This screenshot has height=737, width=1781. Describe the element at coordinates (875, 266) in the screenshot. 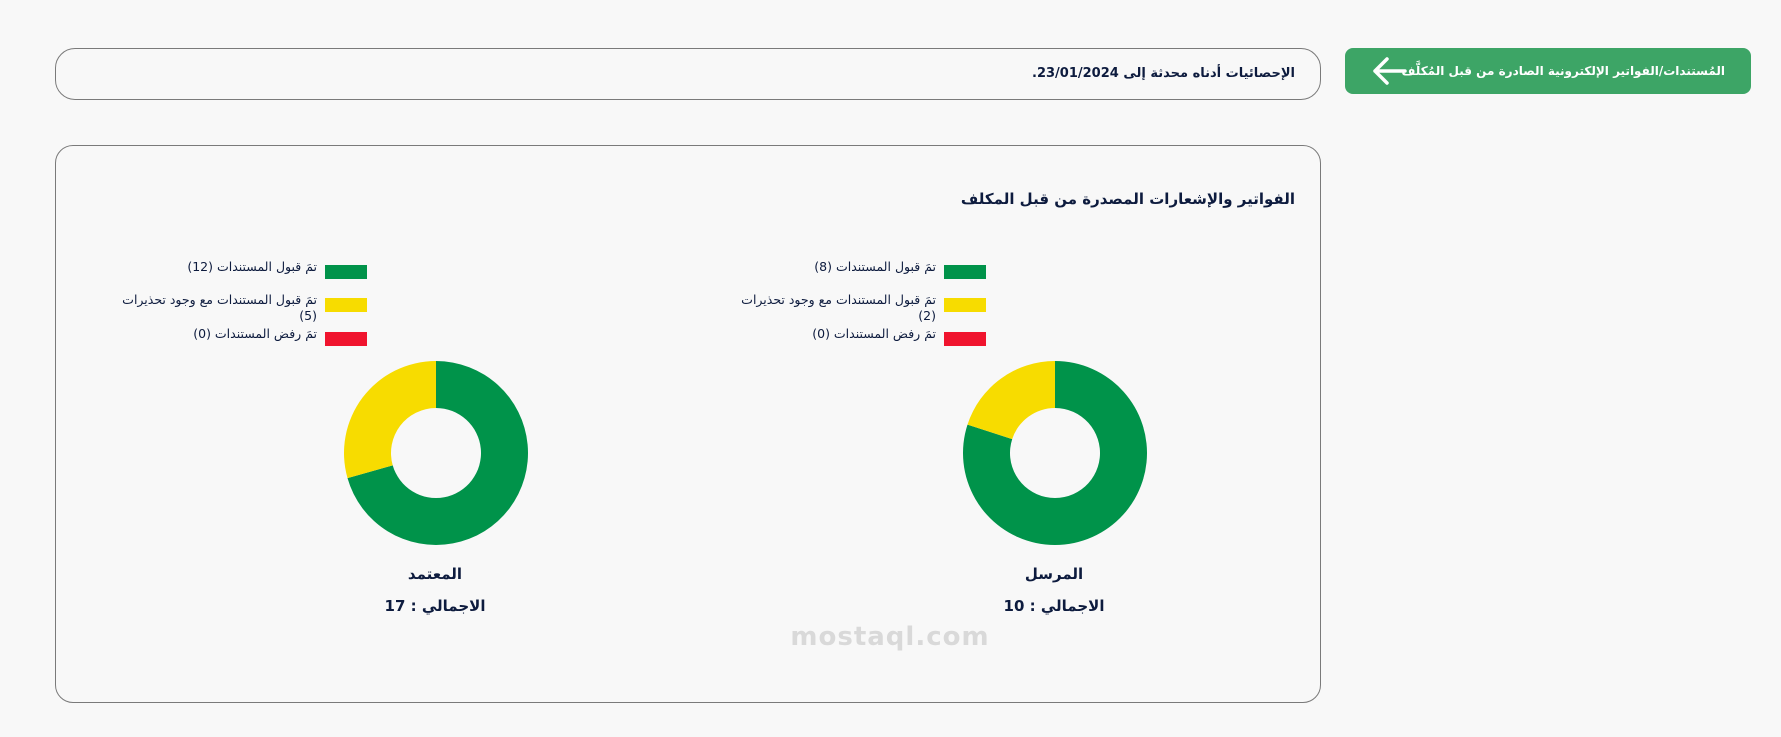

I see `legend-label: تمَ قبول المستندات (8)` at that location.